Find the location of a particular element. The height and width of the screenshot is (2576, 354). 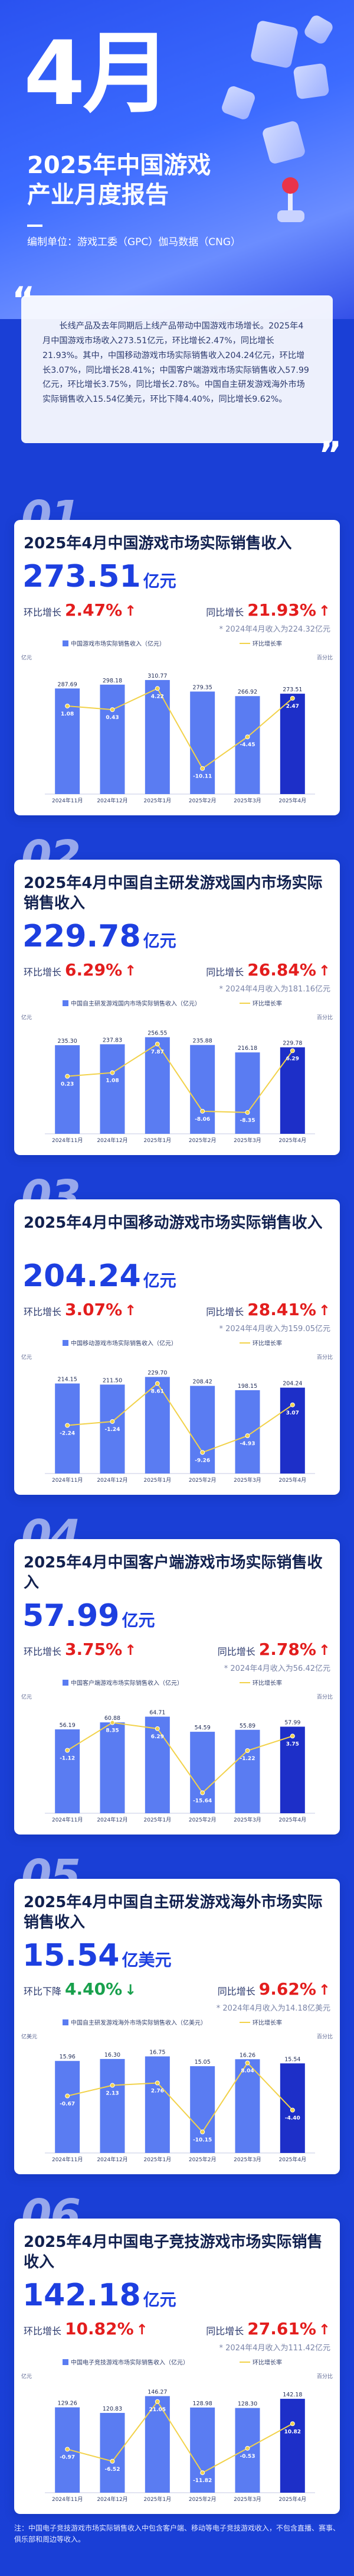

section-number: 04 is located at coordinates (51, 1536).